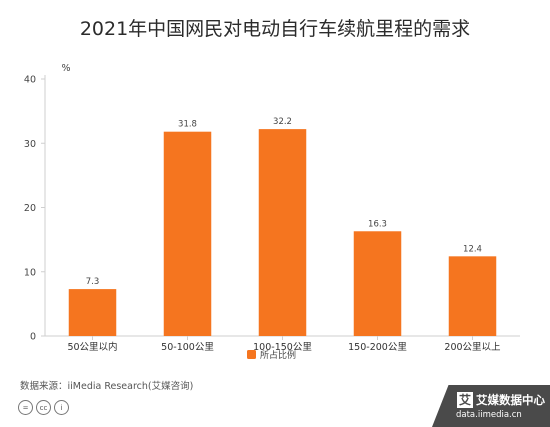  What do you see at coordinates (251, 354) in the screenshot?
I see `legend-swatch` at bounding box center [251, 354].